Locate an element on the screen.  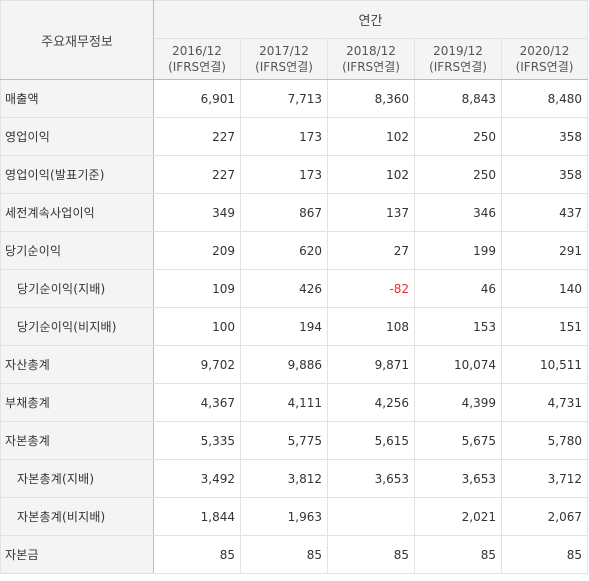
period-year: 2016/12 is located at coordinates (197, 51).